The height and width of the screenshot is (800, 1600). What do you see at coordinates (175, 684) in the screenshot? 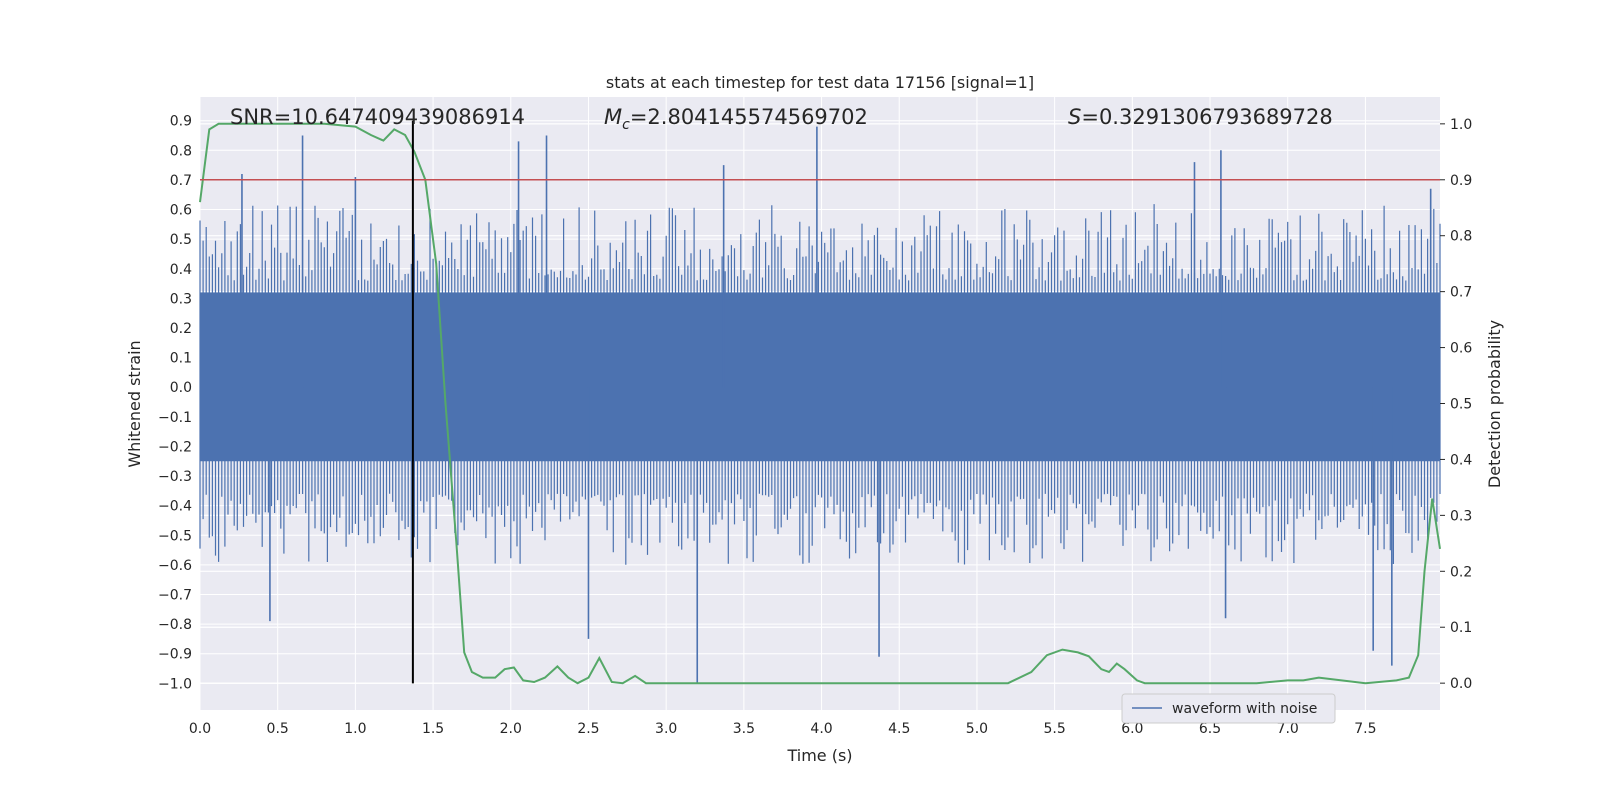
I see `y-tick-label: −1.0` at bounding box center [175, 684].